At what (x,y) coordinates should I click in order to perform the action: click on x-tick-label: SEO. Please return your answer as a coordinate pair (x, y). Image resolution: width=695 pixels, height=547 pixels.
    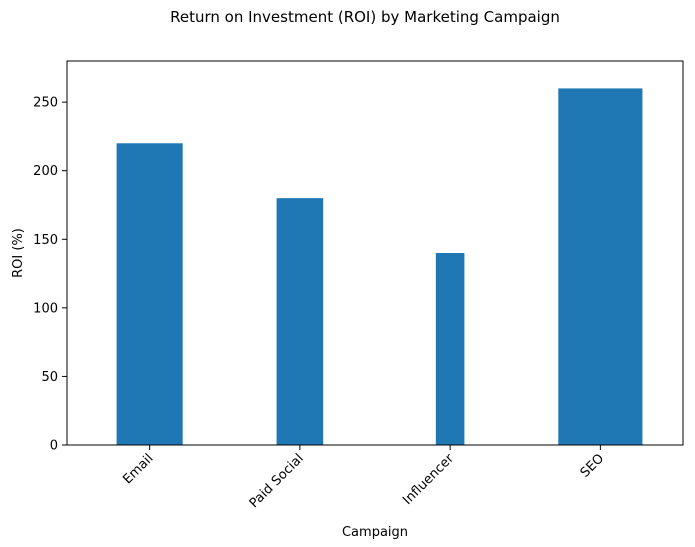
    Looking at the image, I should click on (592, 465).